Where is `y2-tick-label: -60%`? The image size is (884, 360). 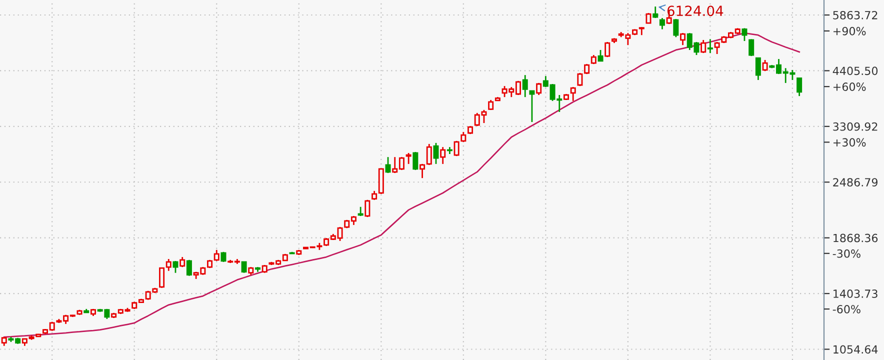 y2-tick-label: -60% is located at coordinates (846, 309).